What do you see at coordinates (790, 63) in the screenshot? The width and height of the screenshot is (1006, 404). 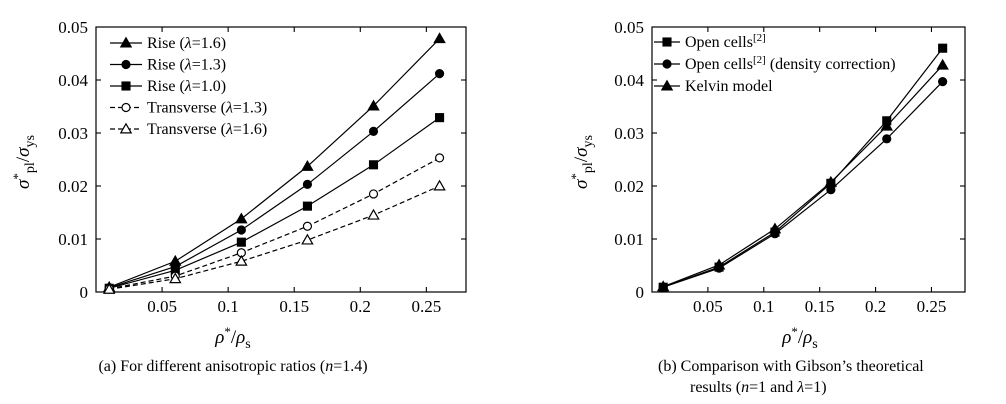 I see `legend-label: Open cells[2] (density correction)` at bounding box center [790, 63].